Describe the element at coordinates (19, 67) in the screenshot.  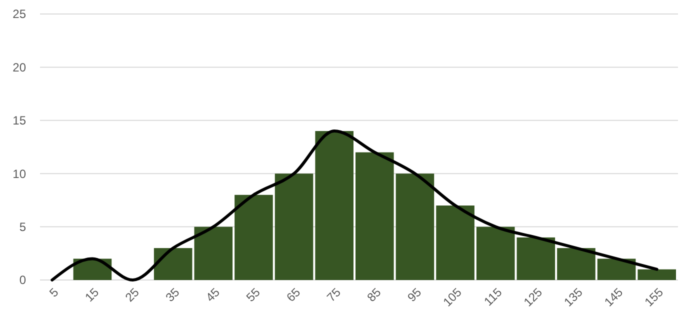
I see `y-tick-label: 20` at that location.